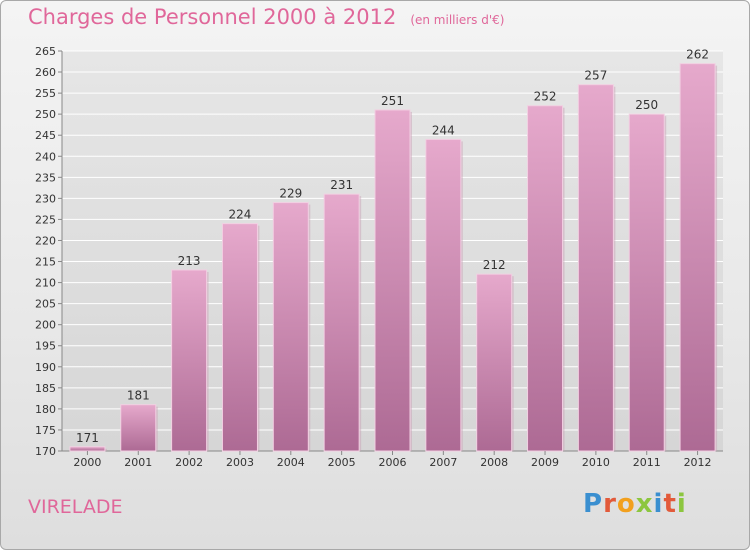  I want to click on bar-value-label: 171, so click(87, 438).